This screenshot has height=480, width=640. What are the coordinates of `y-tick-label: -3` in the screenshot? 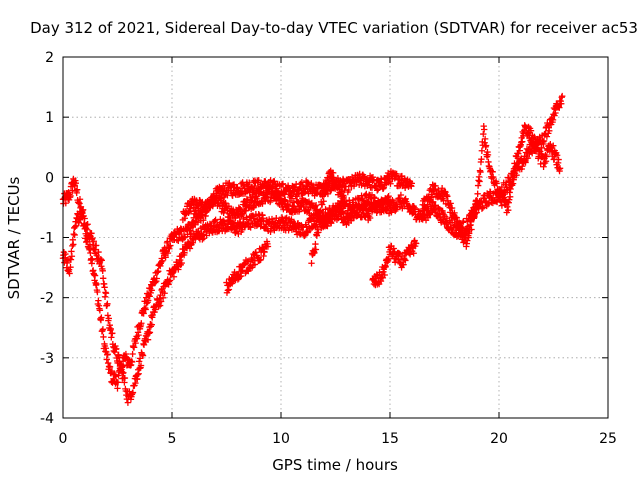 It's located at (47, 359).